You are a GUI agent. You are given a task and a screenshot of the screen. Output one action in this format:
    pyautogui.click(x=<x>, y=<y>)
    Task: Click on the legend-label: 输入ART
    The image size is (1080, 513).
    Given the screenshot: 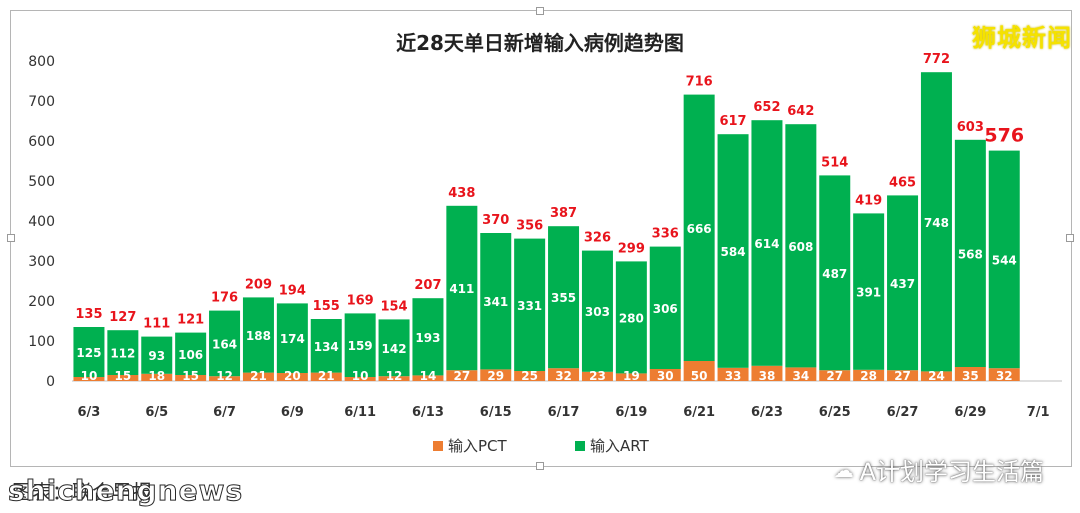 What is the action you would take?
    pyautogui.click(x=620, y=446)
    